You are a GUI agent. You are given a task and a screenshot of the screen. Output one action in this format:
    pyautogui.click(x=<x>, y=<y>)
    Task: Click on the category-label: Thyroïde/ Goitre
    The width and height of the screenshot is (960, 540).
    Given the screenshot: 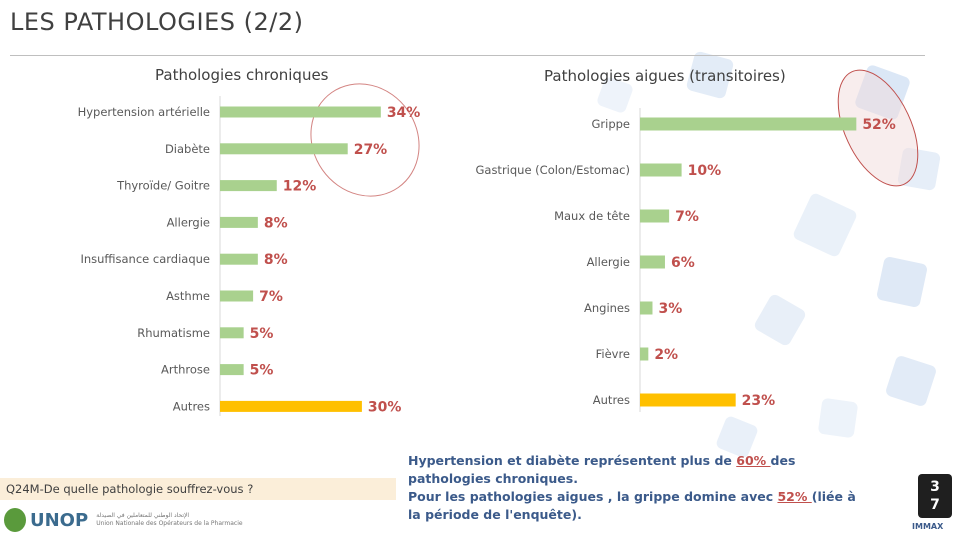 What is the action you would take?
    pyautogui.click(x=163, y=186)
    